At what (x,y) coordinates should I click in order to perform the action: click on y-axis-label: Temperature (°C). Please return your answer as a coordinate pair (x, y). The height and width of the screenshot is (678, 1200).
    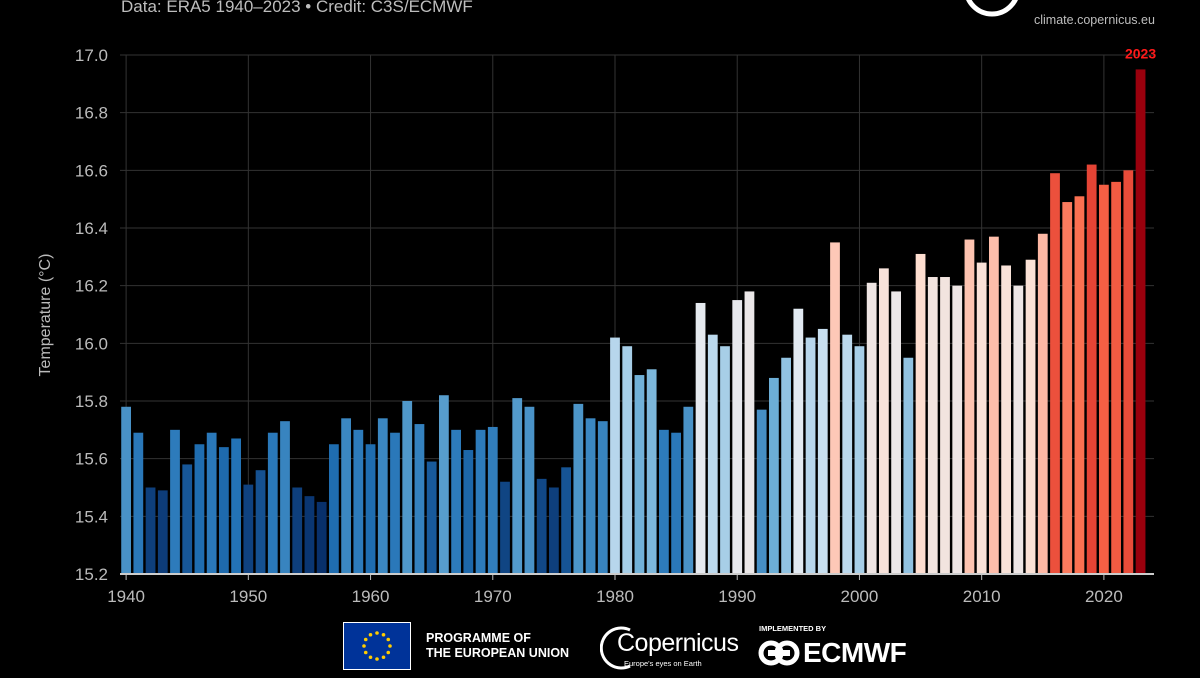
    Looking at the image, I should click on (45, 315).